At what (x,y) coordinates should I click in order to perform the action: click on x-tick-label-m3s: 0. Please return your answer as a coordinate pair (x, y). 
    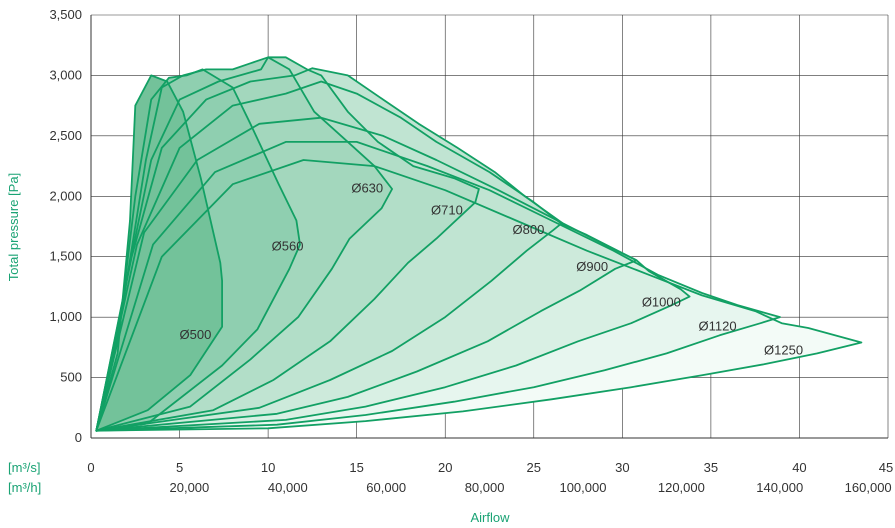
    Looking at the image, I should click on (90, 467).